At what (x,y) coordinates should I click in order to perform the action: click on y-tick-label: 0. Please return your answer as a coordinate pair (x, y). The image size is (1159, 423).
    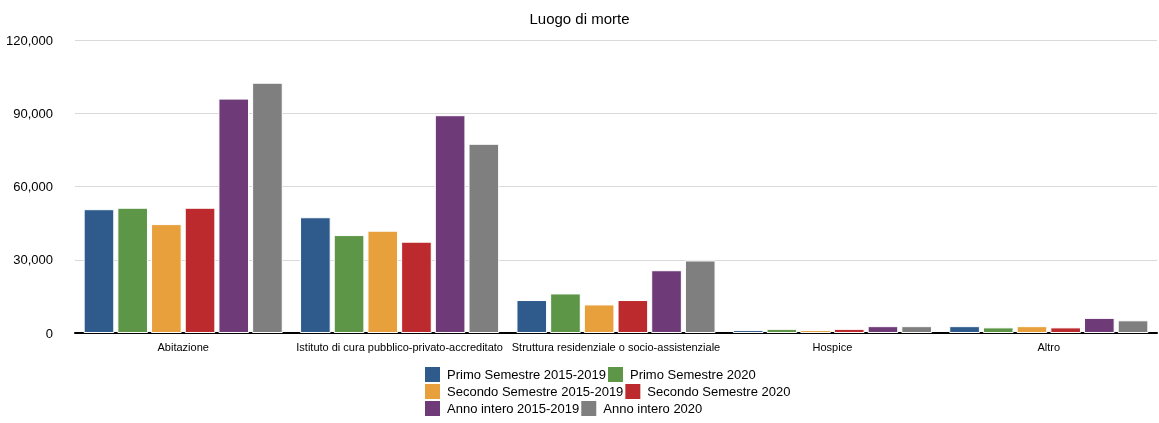
    Looking at the image, I should click on (49, 333).